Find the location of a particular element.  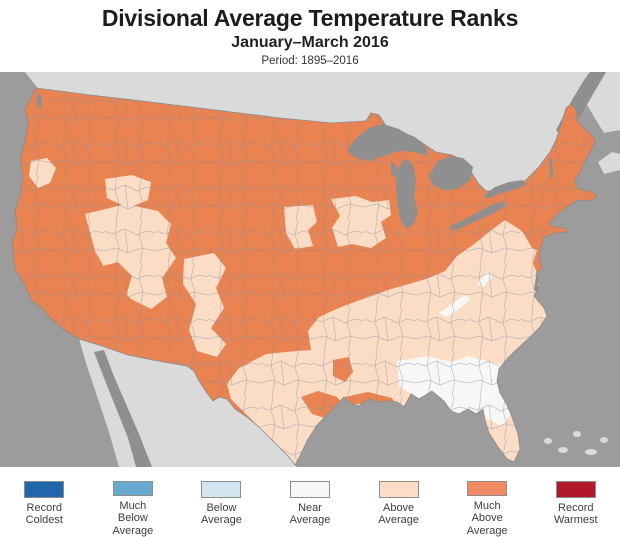

legend-item-above-average: Above Average is located at coordinates (398, 502).